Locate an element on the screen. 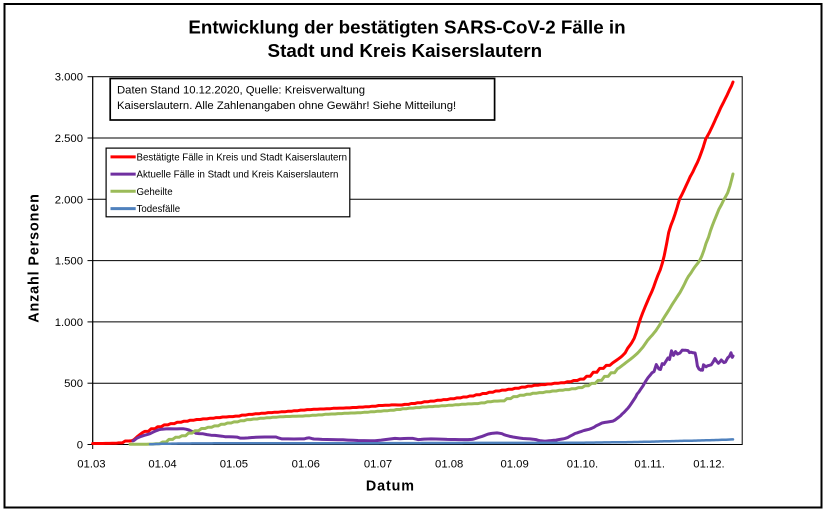 The width and height of the screenshot is (826, 518). svg-text: 2.000 is located at coordinates (69, 200).